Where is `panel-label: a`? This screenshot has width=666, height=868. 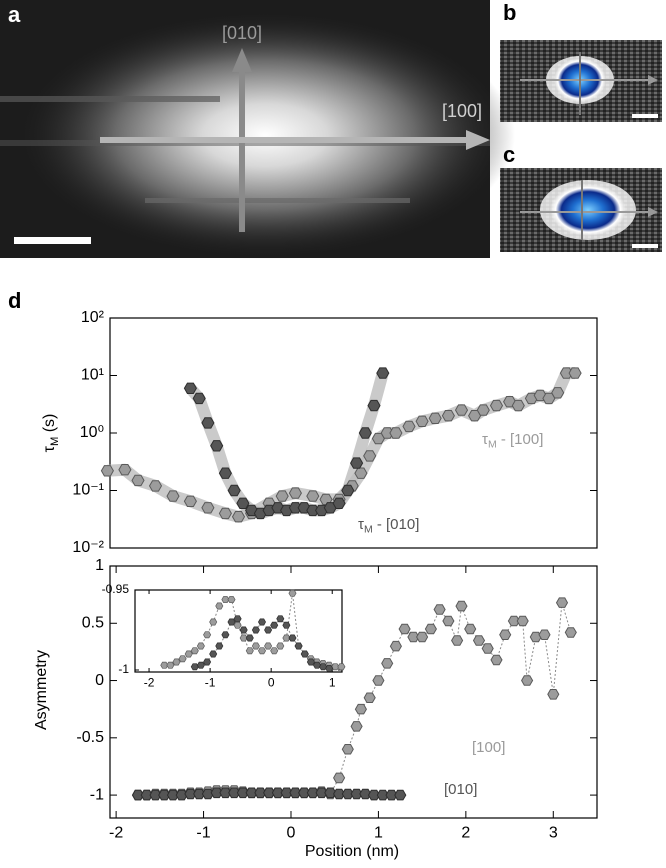
panel-label: a is located at coordinates (14, 14).